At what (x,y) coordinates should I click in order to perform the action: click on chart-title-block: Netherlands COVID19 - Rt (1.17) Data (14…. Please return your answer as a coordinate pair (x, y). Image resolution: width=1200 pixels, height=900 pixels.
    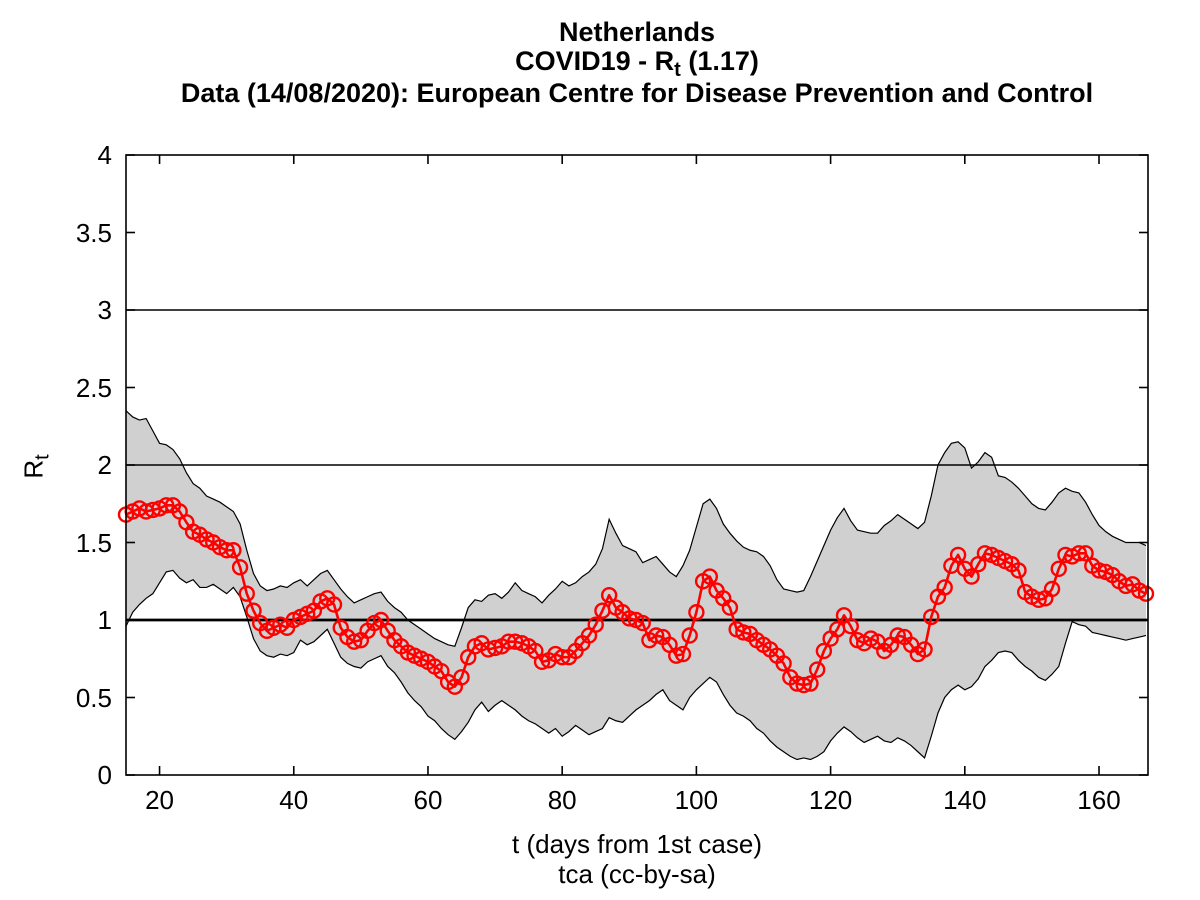
    Looking at the image, I should click on (637, 63).